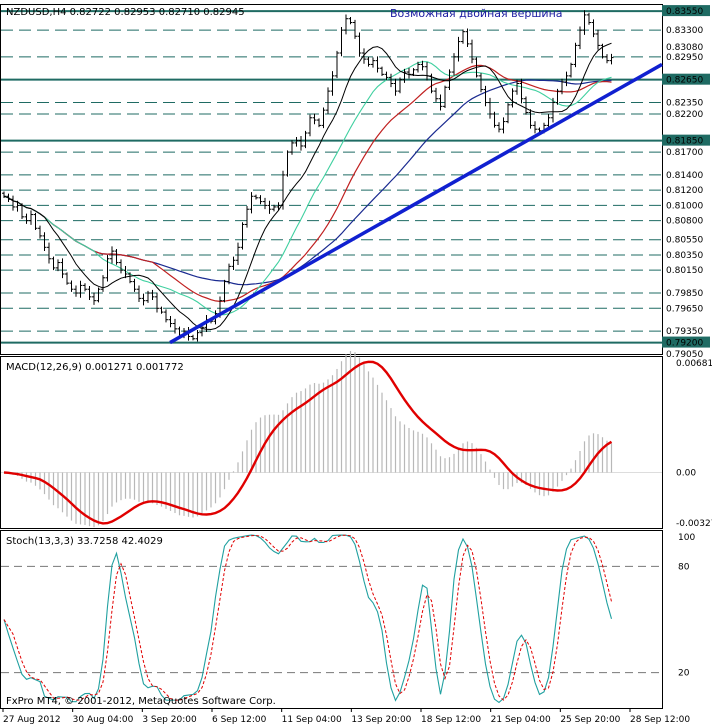 The height and width of the screenshot is (727, 712). Describe the element at coordinates (686, 538) in the screenshot. I see `stoch-tick-label: 100` at that location.